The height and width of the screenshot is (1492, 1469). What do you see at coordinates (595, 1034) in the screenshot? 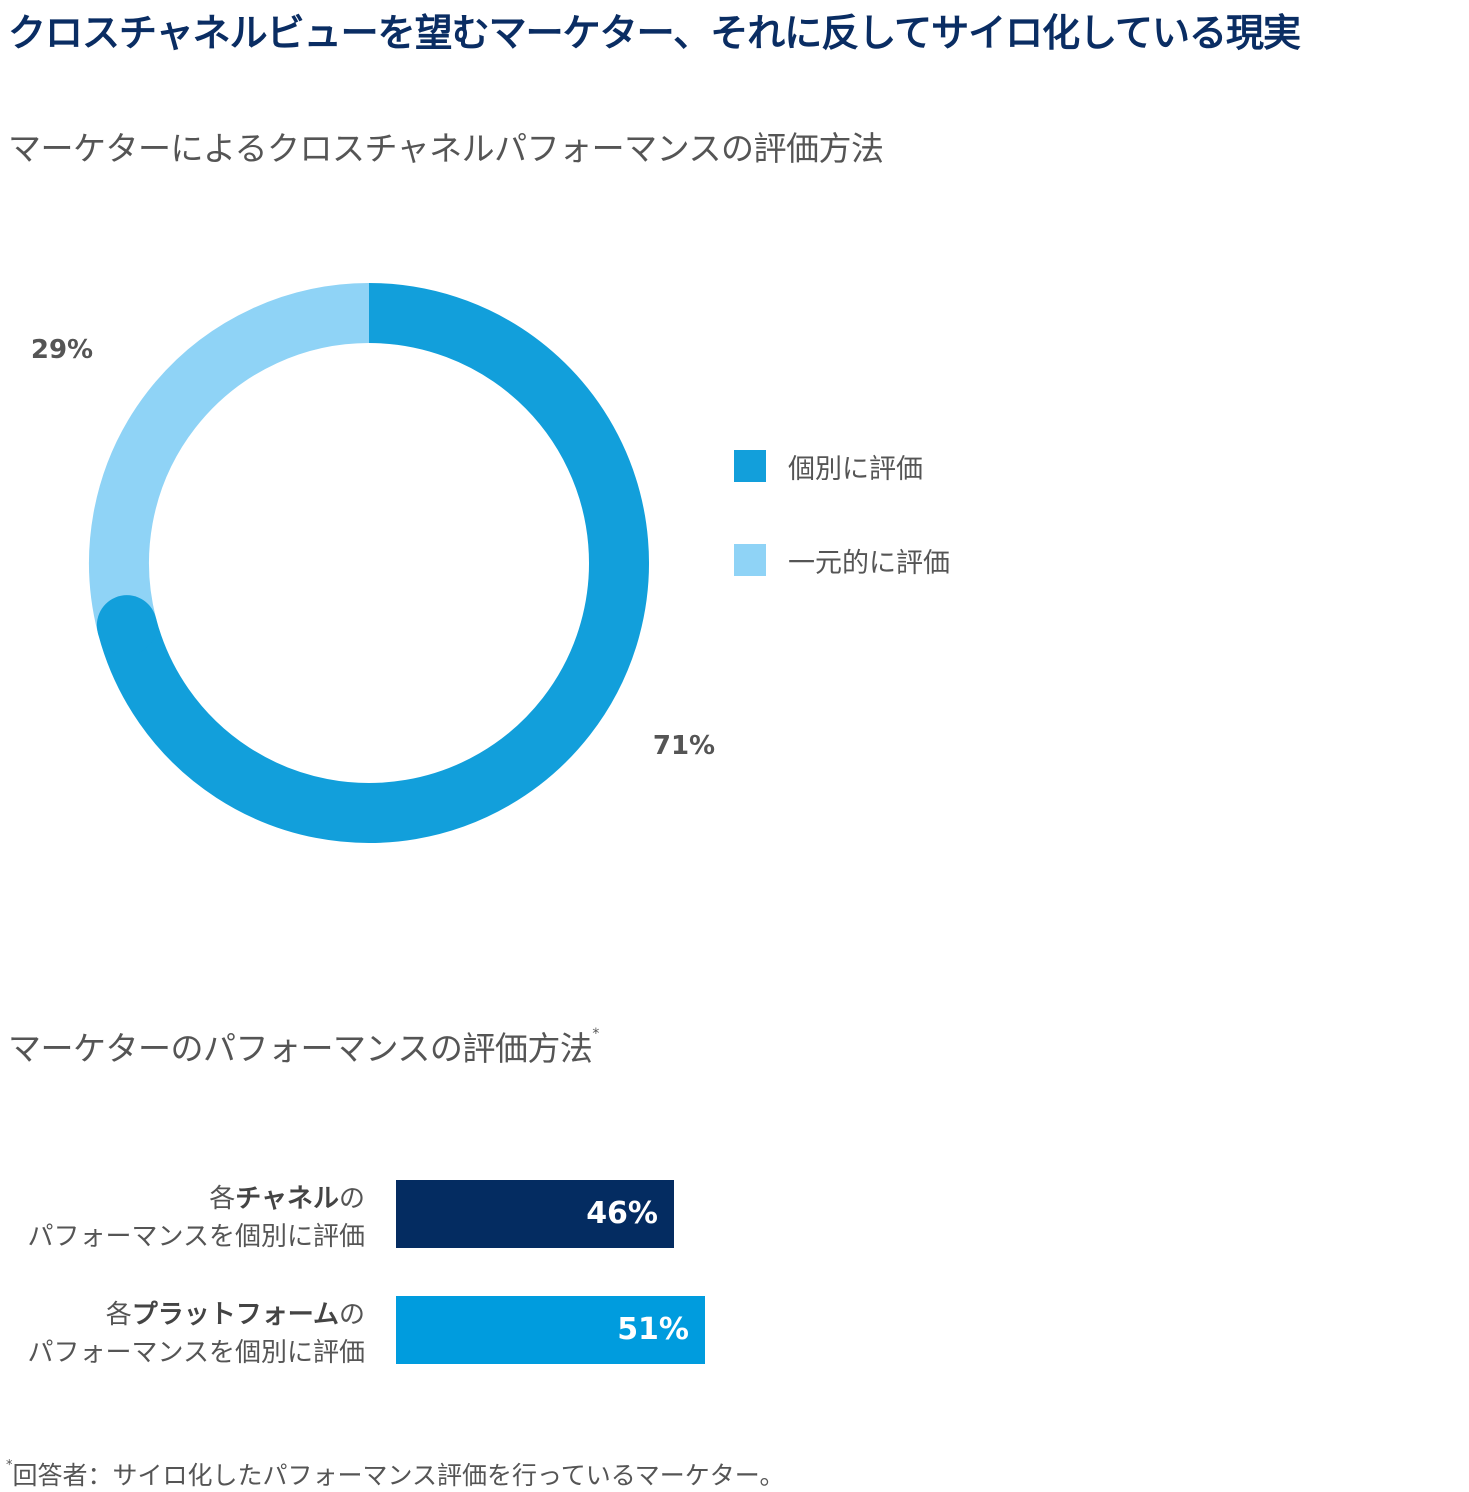
I see `bar-chart-title-marker: *` at bounding box center [595, 1034].